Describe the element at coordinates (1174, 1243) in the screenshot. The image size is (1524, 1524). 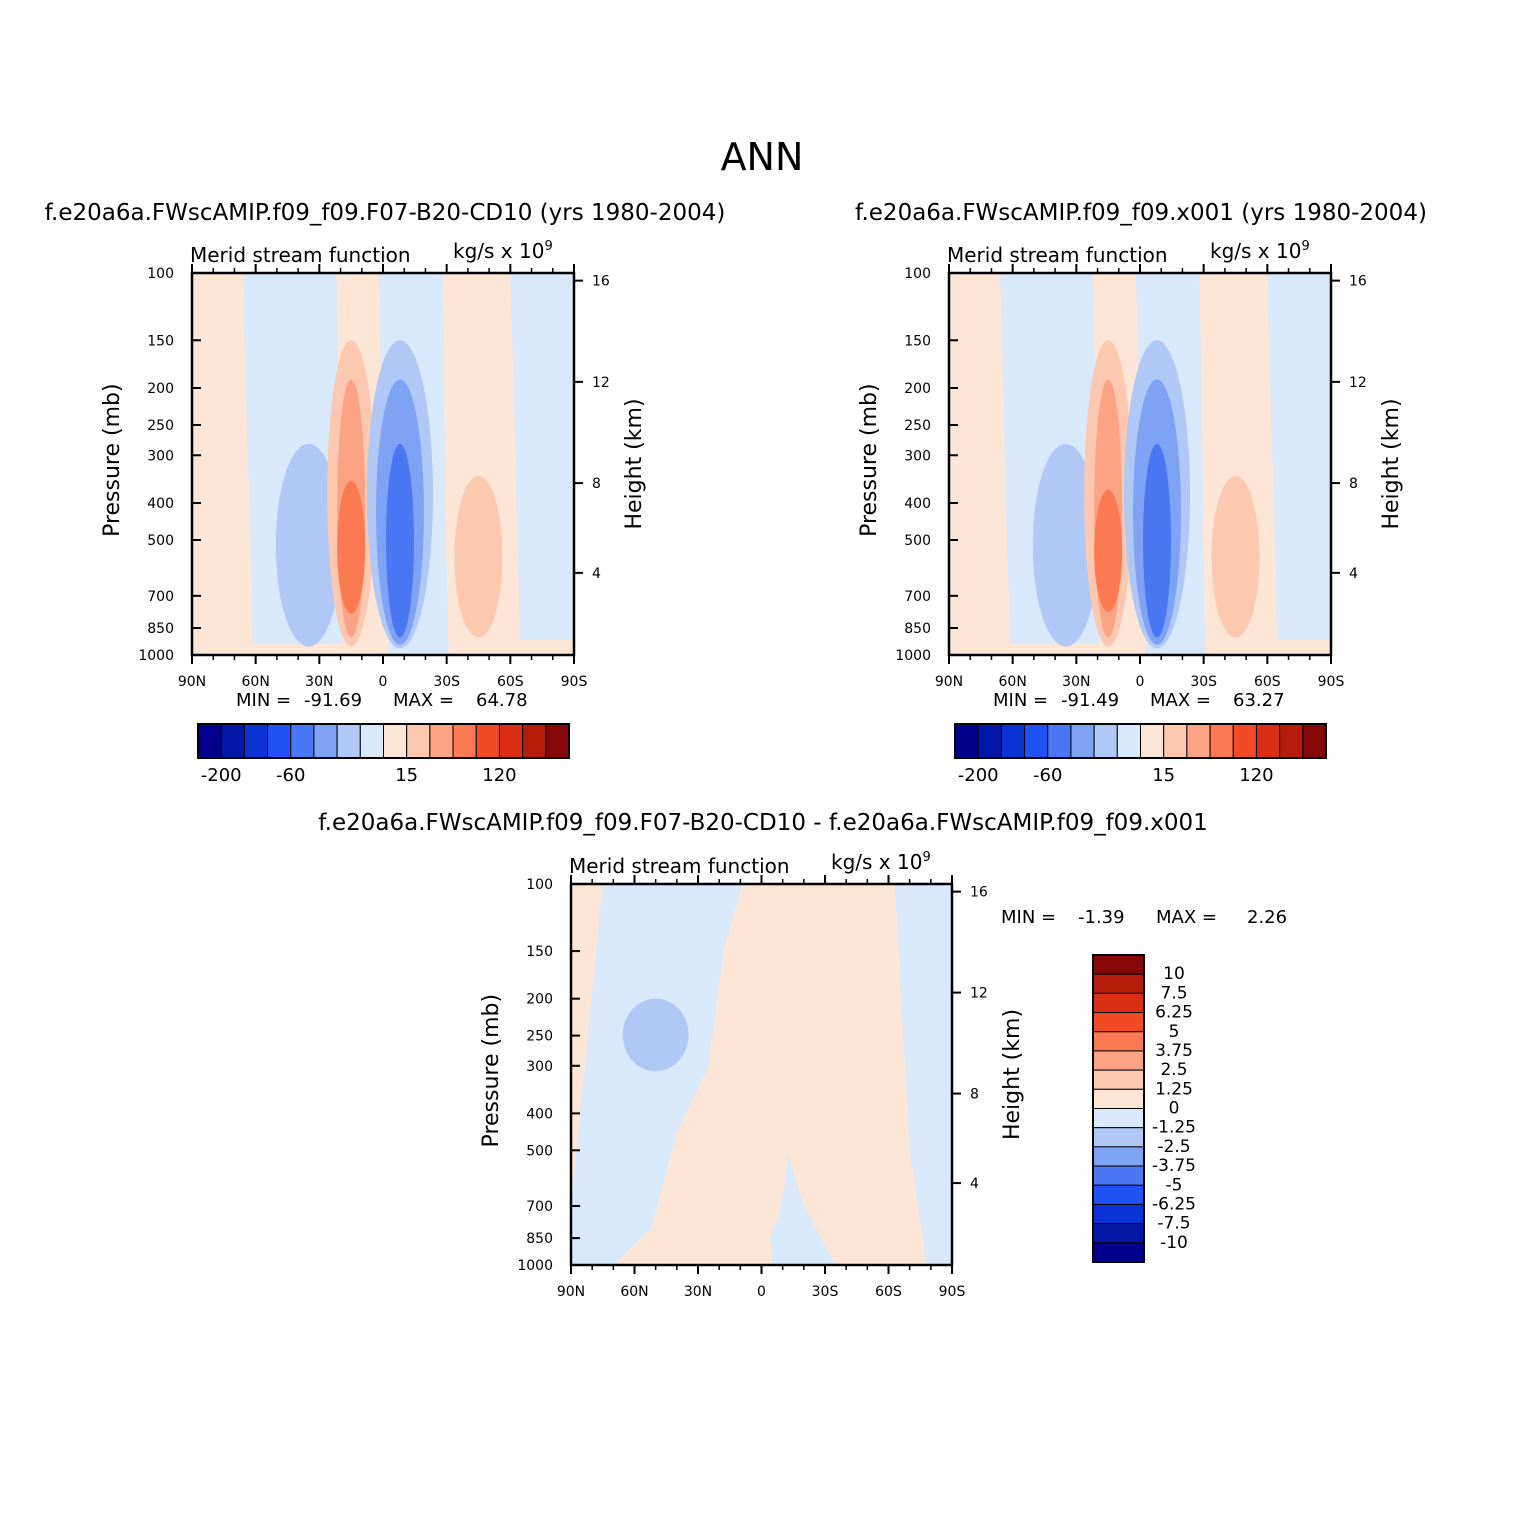
I see `colorbar-label: -10` at that location.